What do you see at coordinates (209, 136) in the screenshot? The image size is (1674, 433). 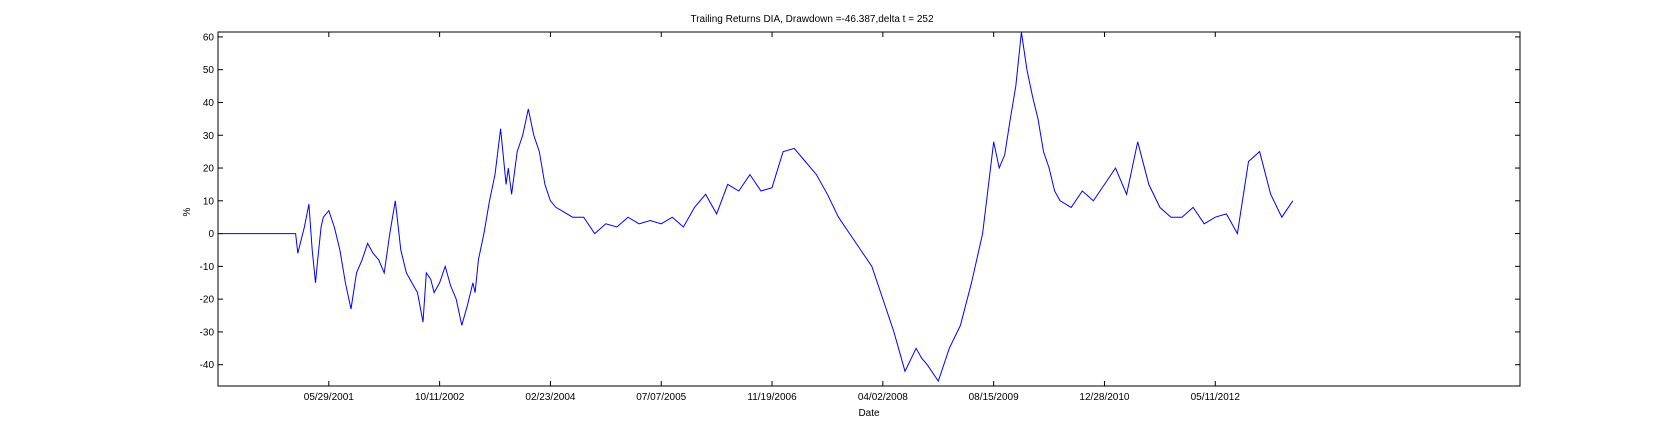 I see `y-tick-label: 30` at bounding box center [209, 136].